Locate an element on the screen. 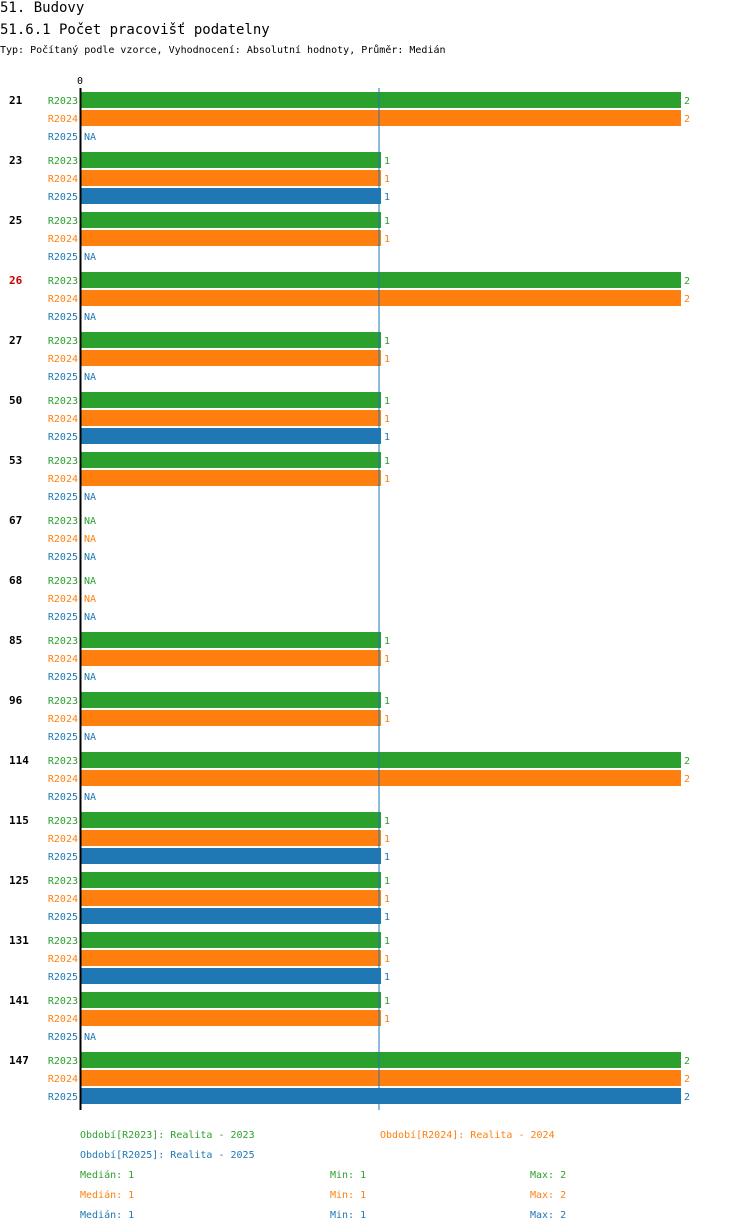 The width and height of the screenshot is (750, 1232). category-label: 50 is located at coordinates (15, 400).